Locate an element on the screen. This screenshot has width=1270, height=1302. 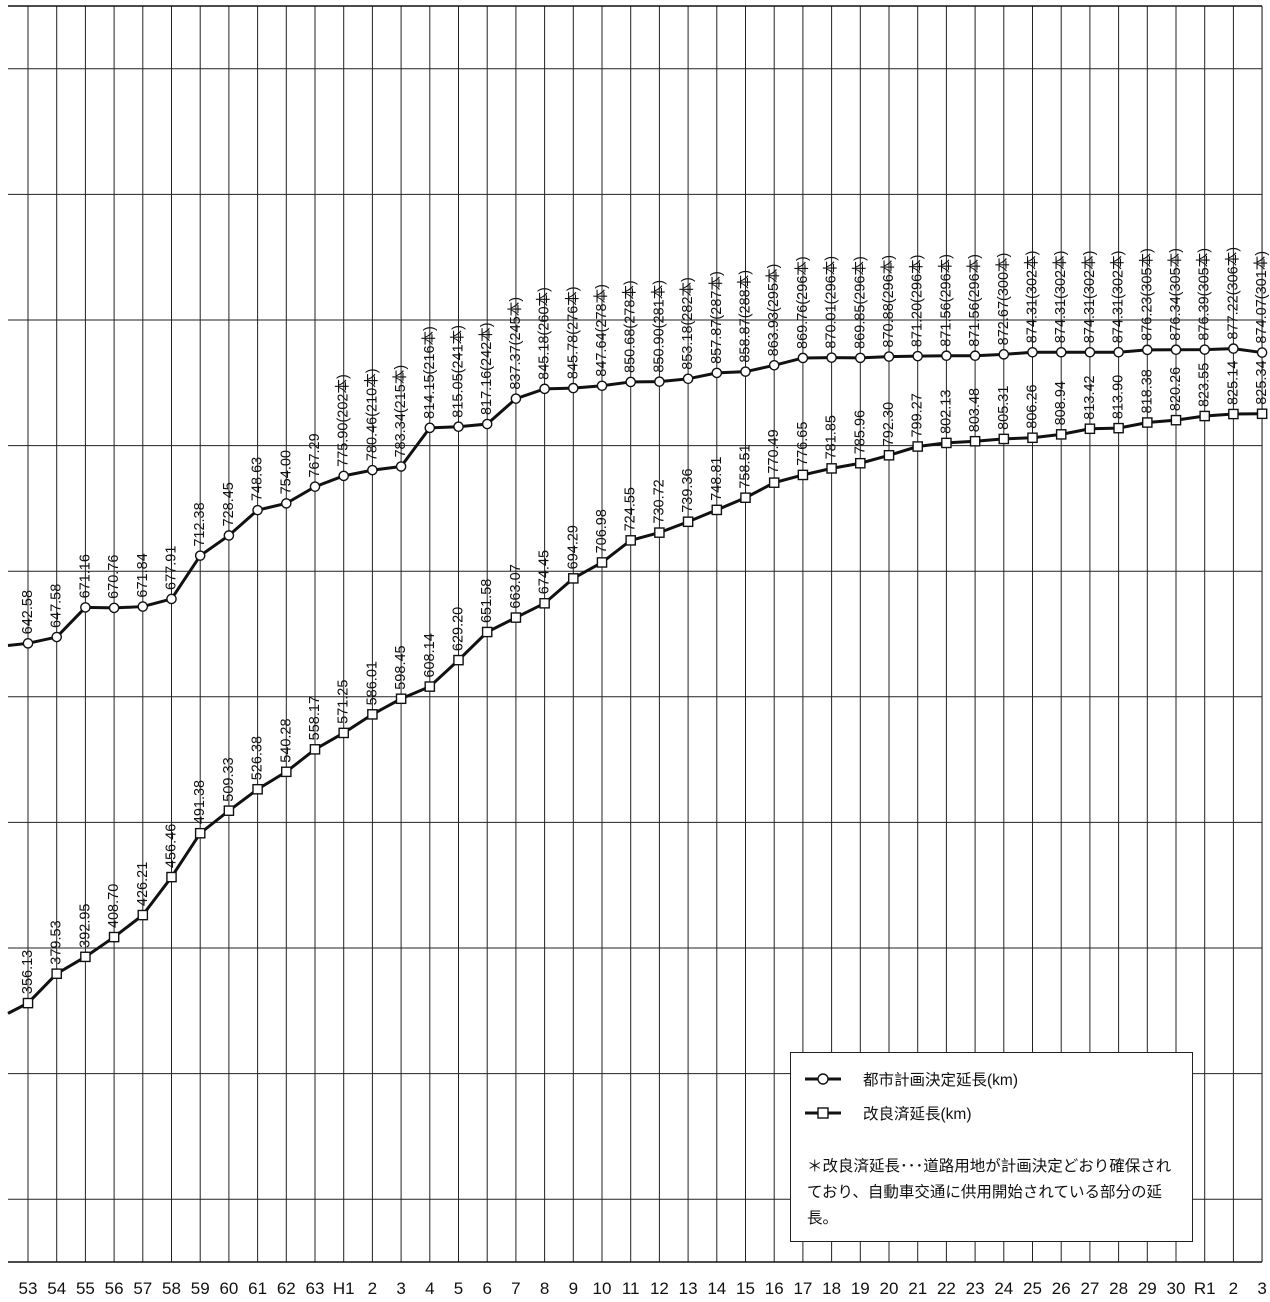
data-label-improved: 805.31 is located at coordinates (1004, 408).